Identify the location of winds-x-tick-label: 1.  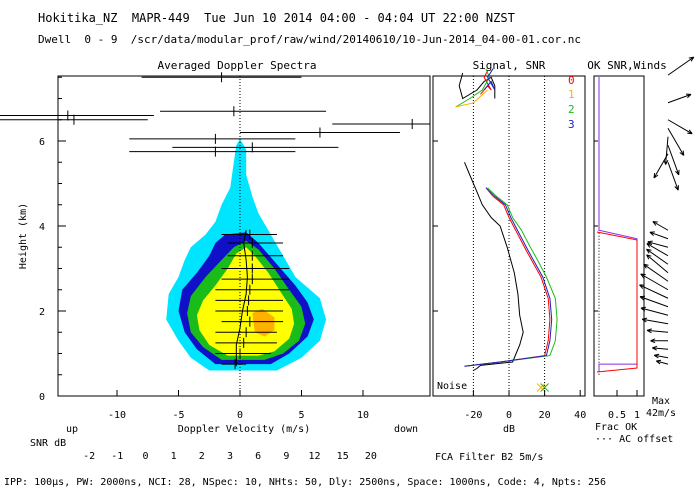
(637, 415).